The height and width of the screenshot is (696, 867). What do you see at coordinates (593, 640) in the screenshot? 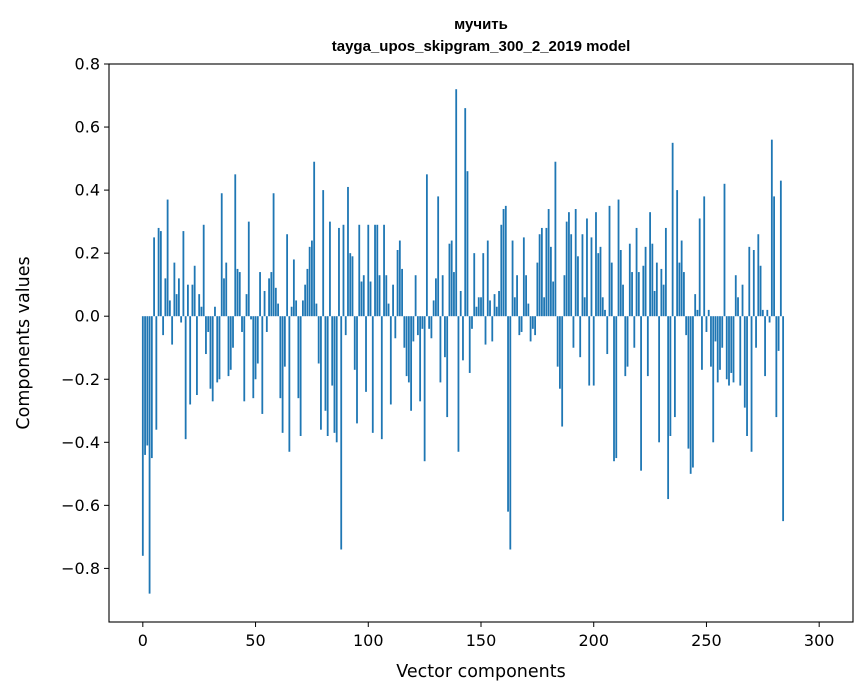
I see `x-tick-label: 200` at bounding box center [593, 640].